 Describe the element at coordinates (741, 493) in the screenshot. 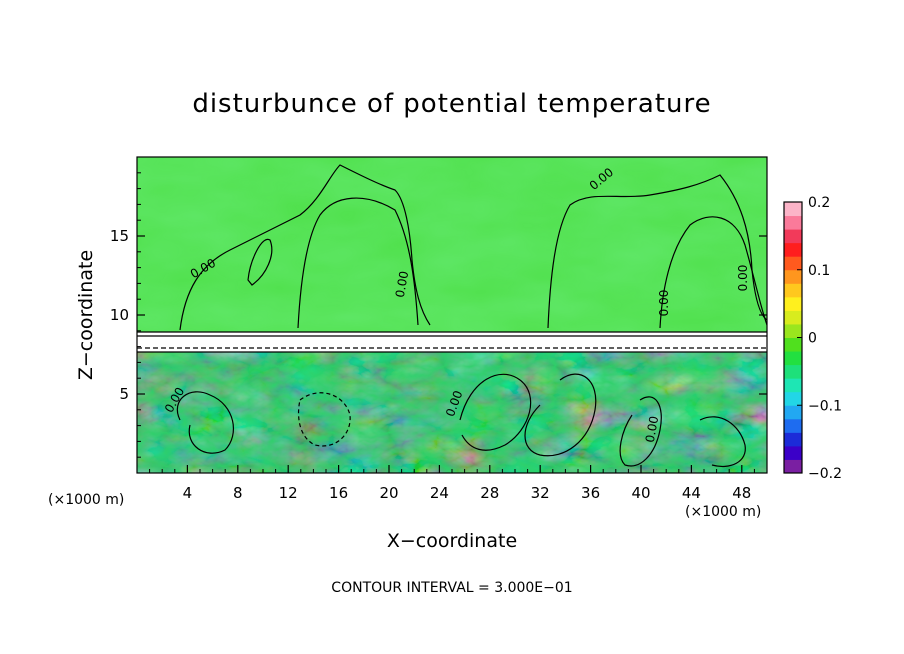

I see `x-tick-label: 48` at that location.